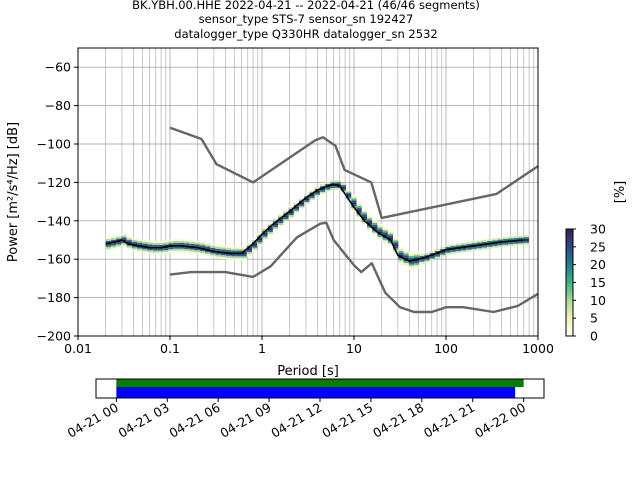 The image size is (640, 480). I want to click on y-tick-label: −140, so click(54, 220).